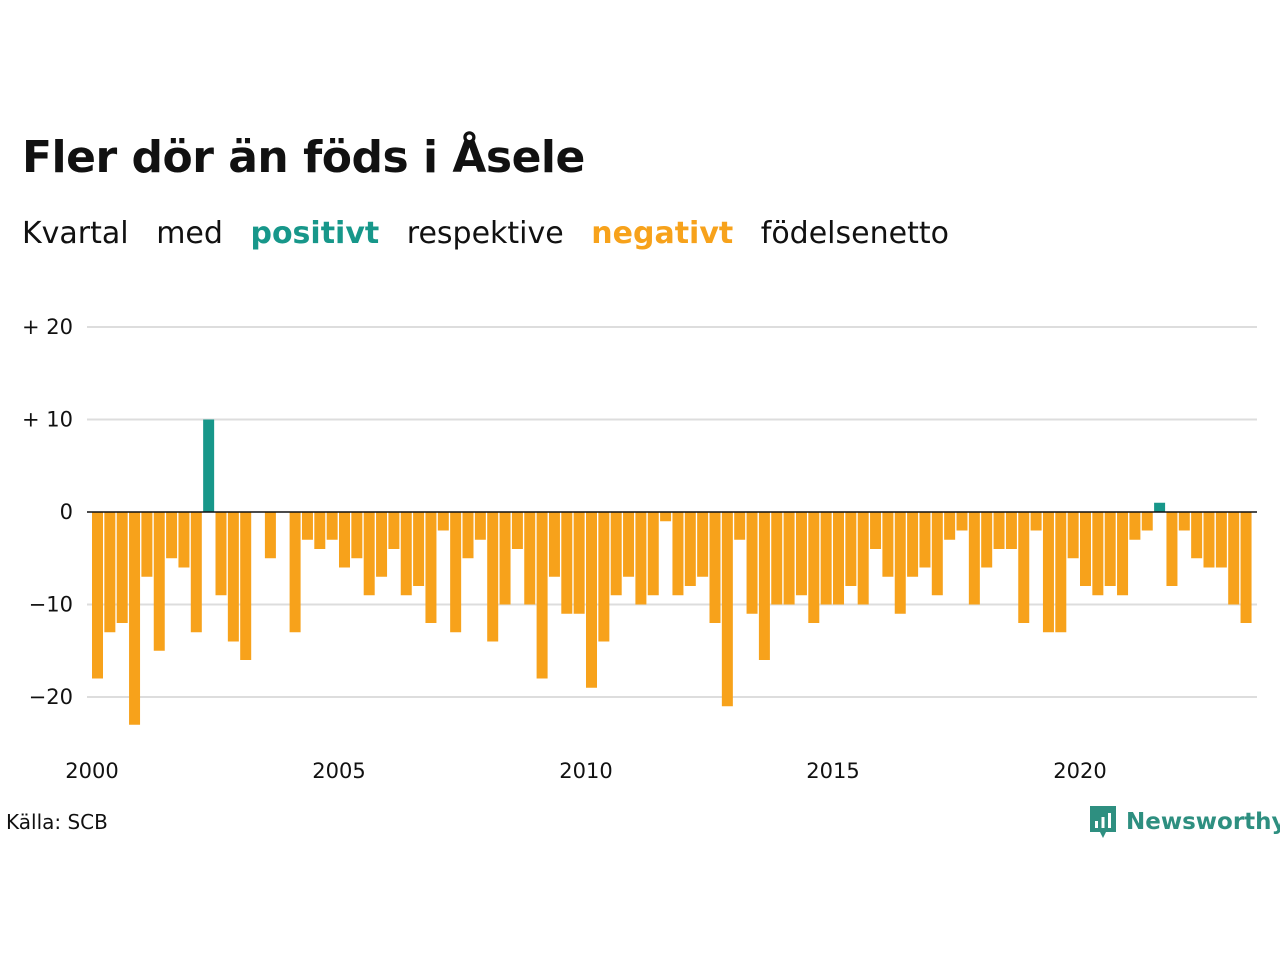 The image size is (1280, 960). I want to click on x-tick-label: 2005, so click(338, 771).